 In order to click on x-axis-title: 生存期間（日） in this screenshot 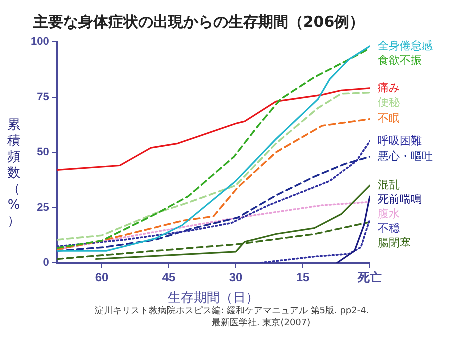, I will do `click(214, 297)`.